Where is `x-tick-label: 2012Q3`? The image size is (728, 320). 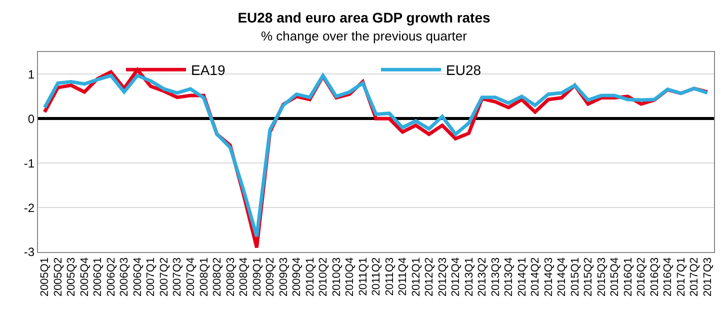
x-tick-label: 2012Q3 is located at coordinates (442, 277).